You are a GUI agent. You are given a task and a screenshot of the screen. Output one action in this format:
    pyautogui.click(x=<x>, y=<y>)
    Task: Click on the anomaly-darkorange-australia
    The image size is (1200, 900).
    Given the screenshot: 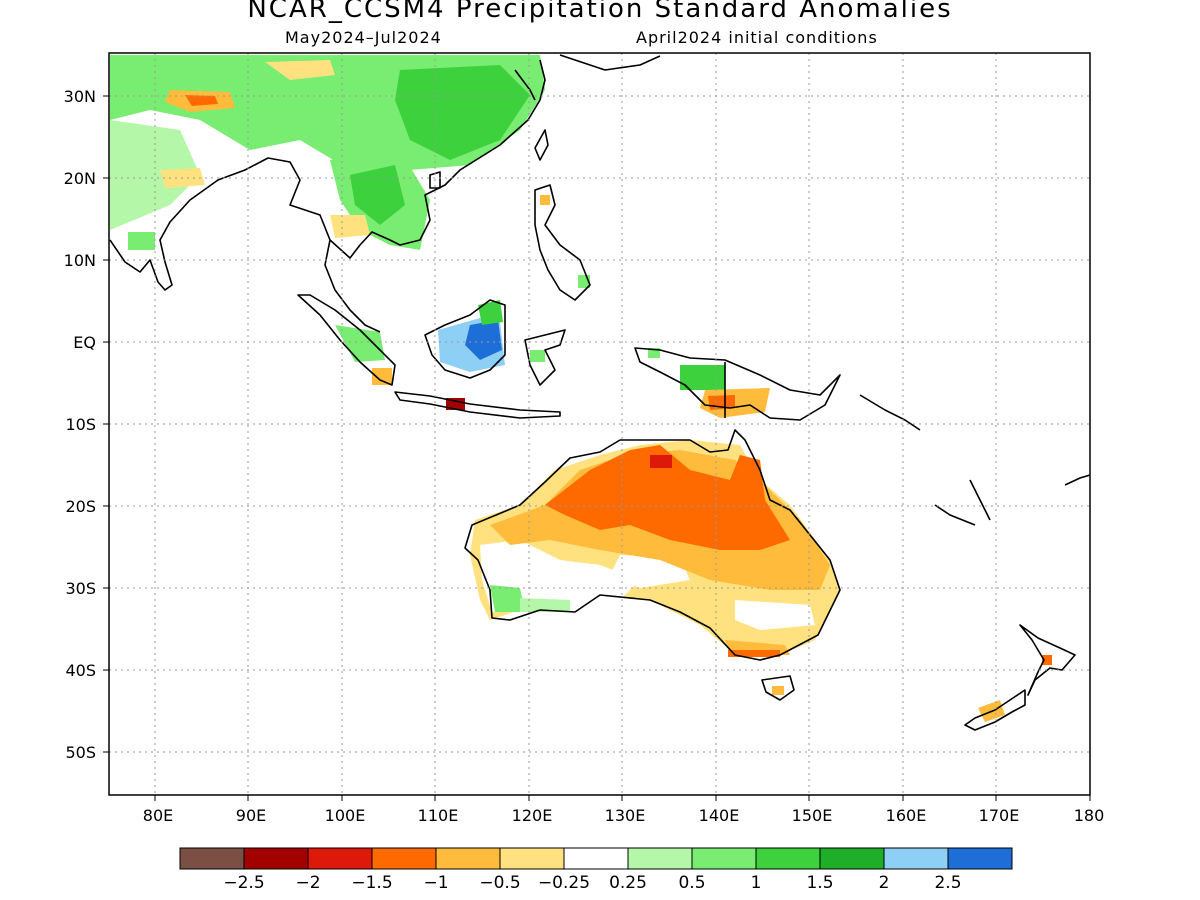 What is the action you would take?
    pyautogui.click(x=667, y=497)
    